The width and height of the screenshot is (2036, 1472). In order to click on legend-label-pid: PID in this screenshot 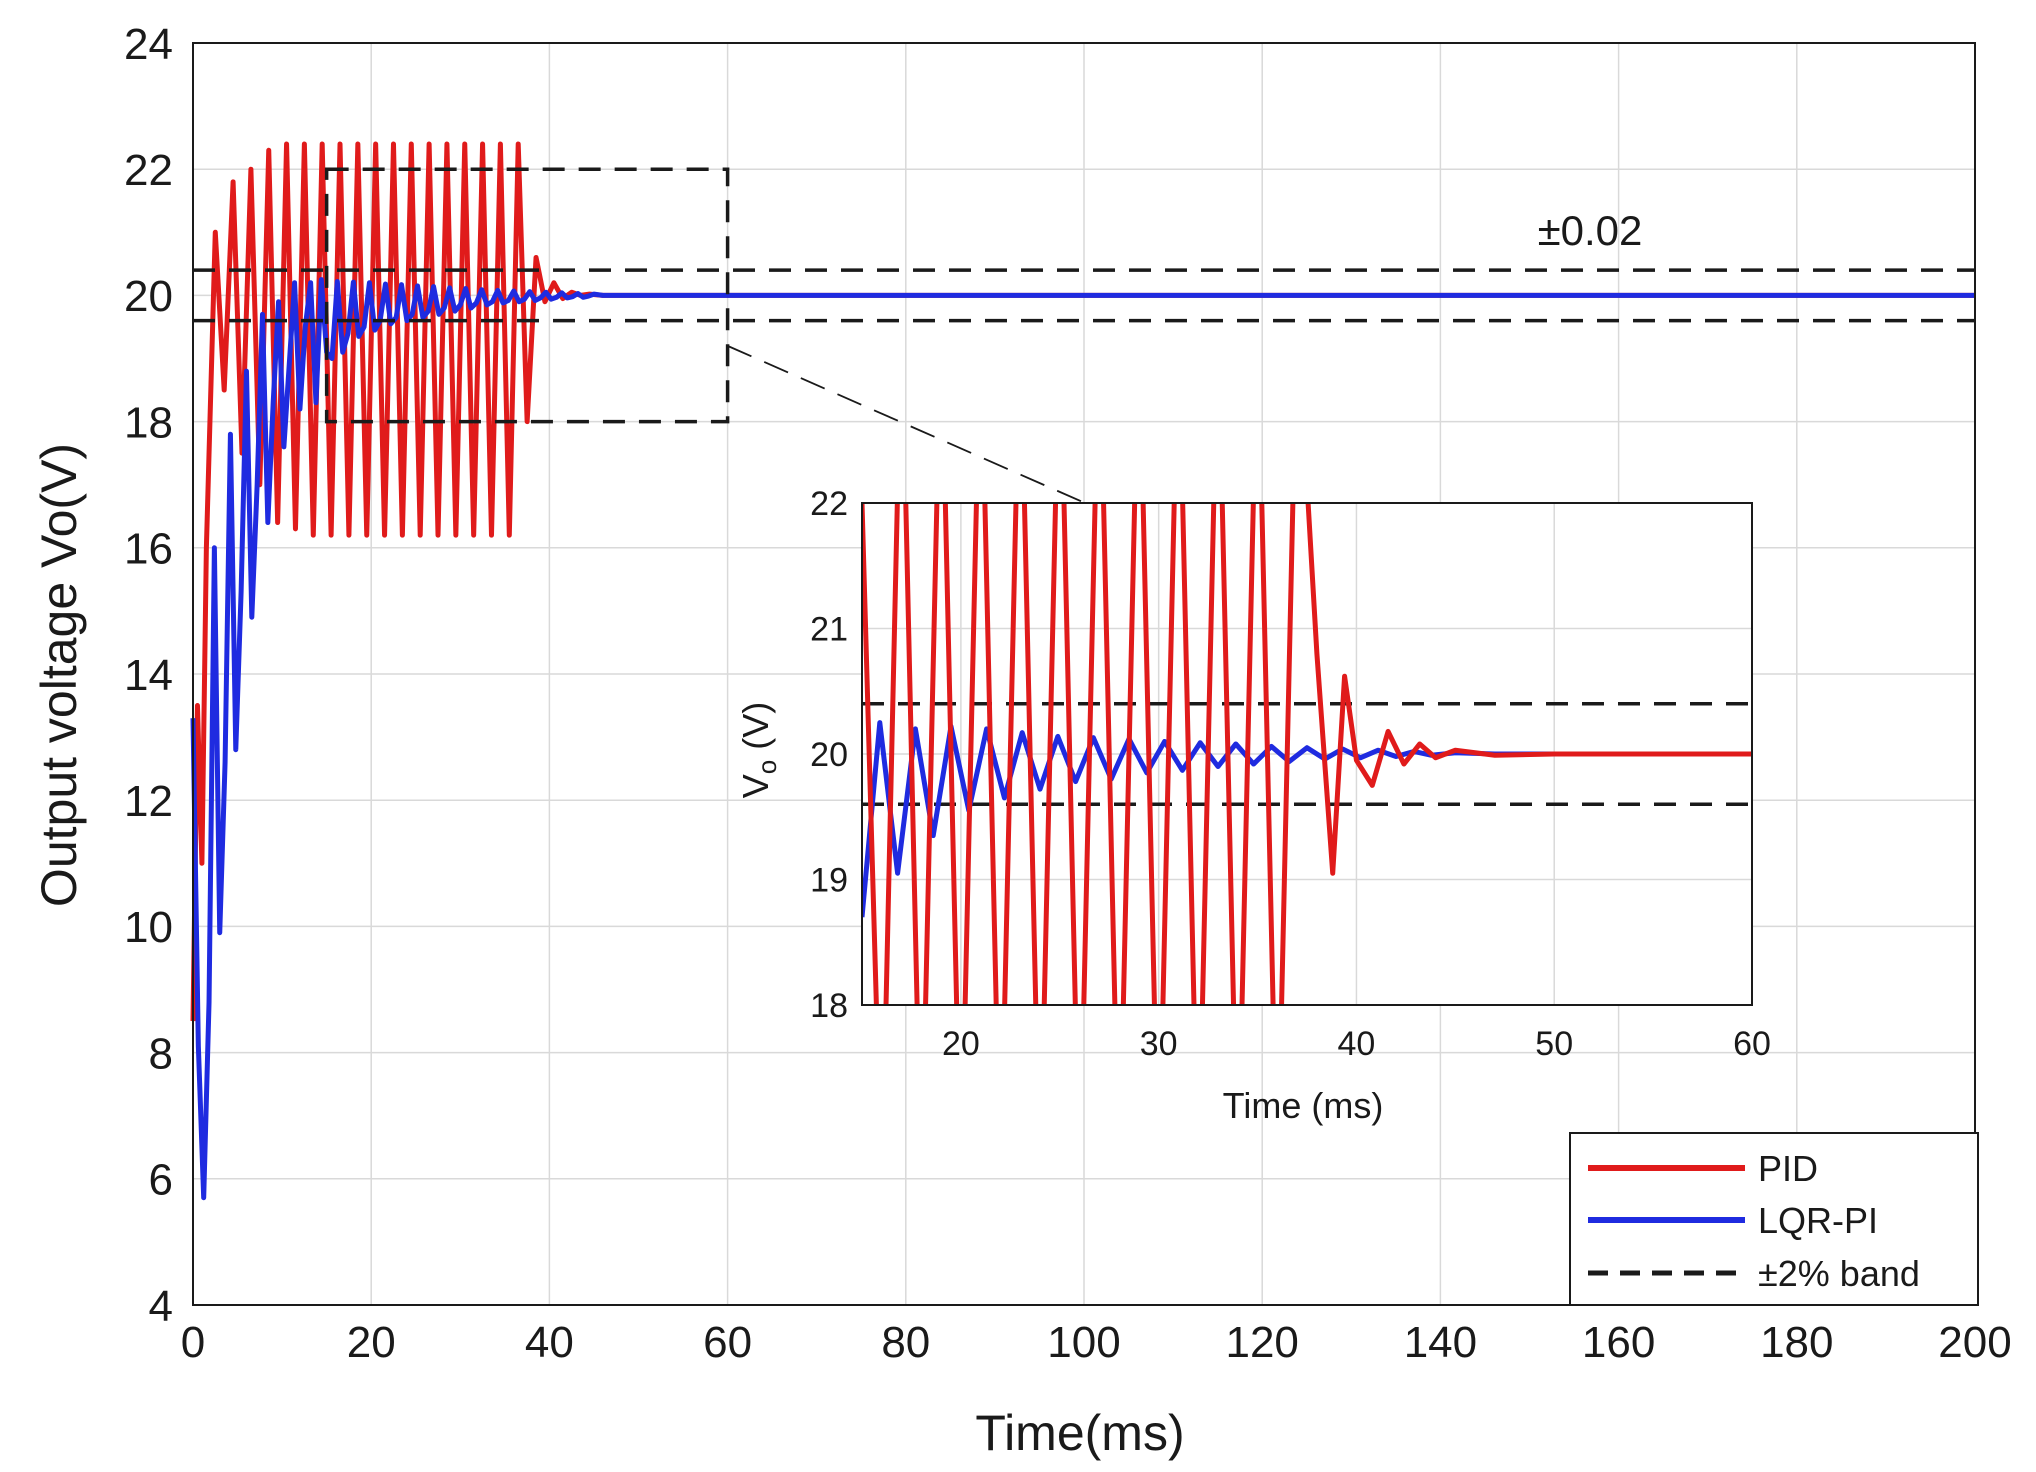, I will do `click(1788, 1168)`.